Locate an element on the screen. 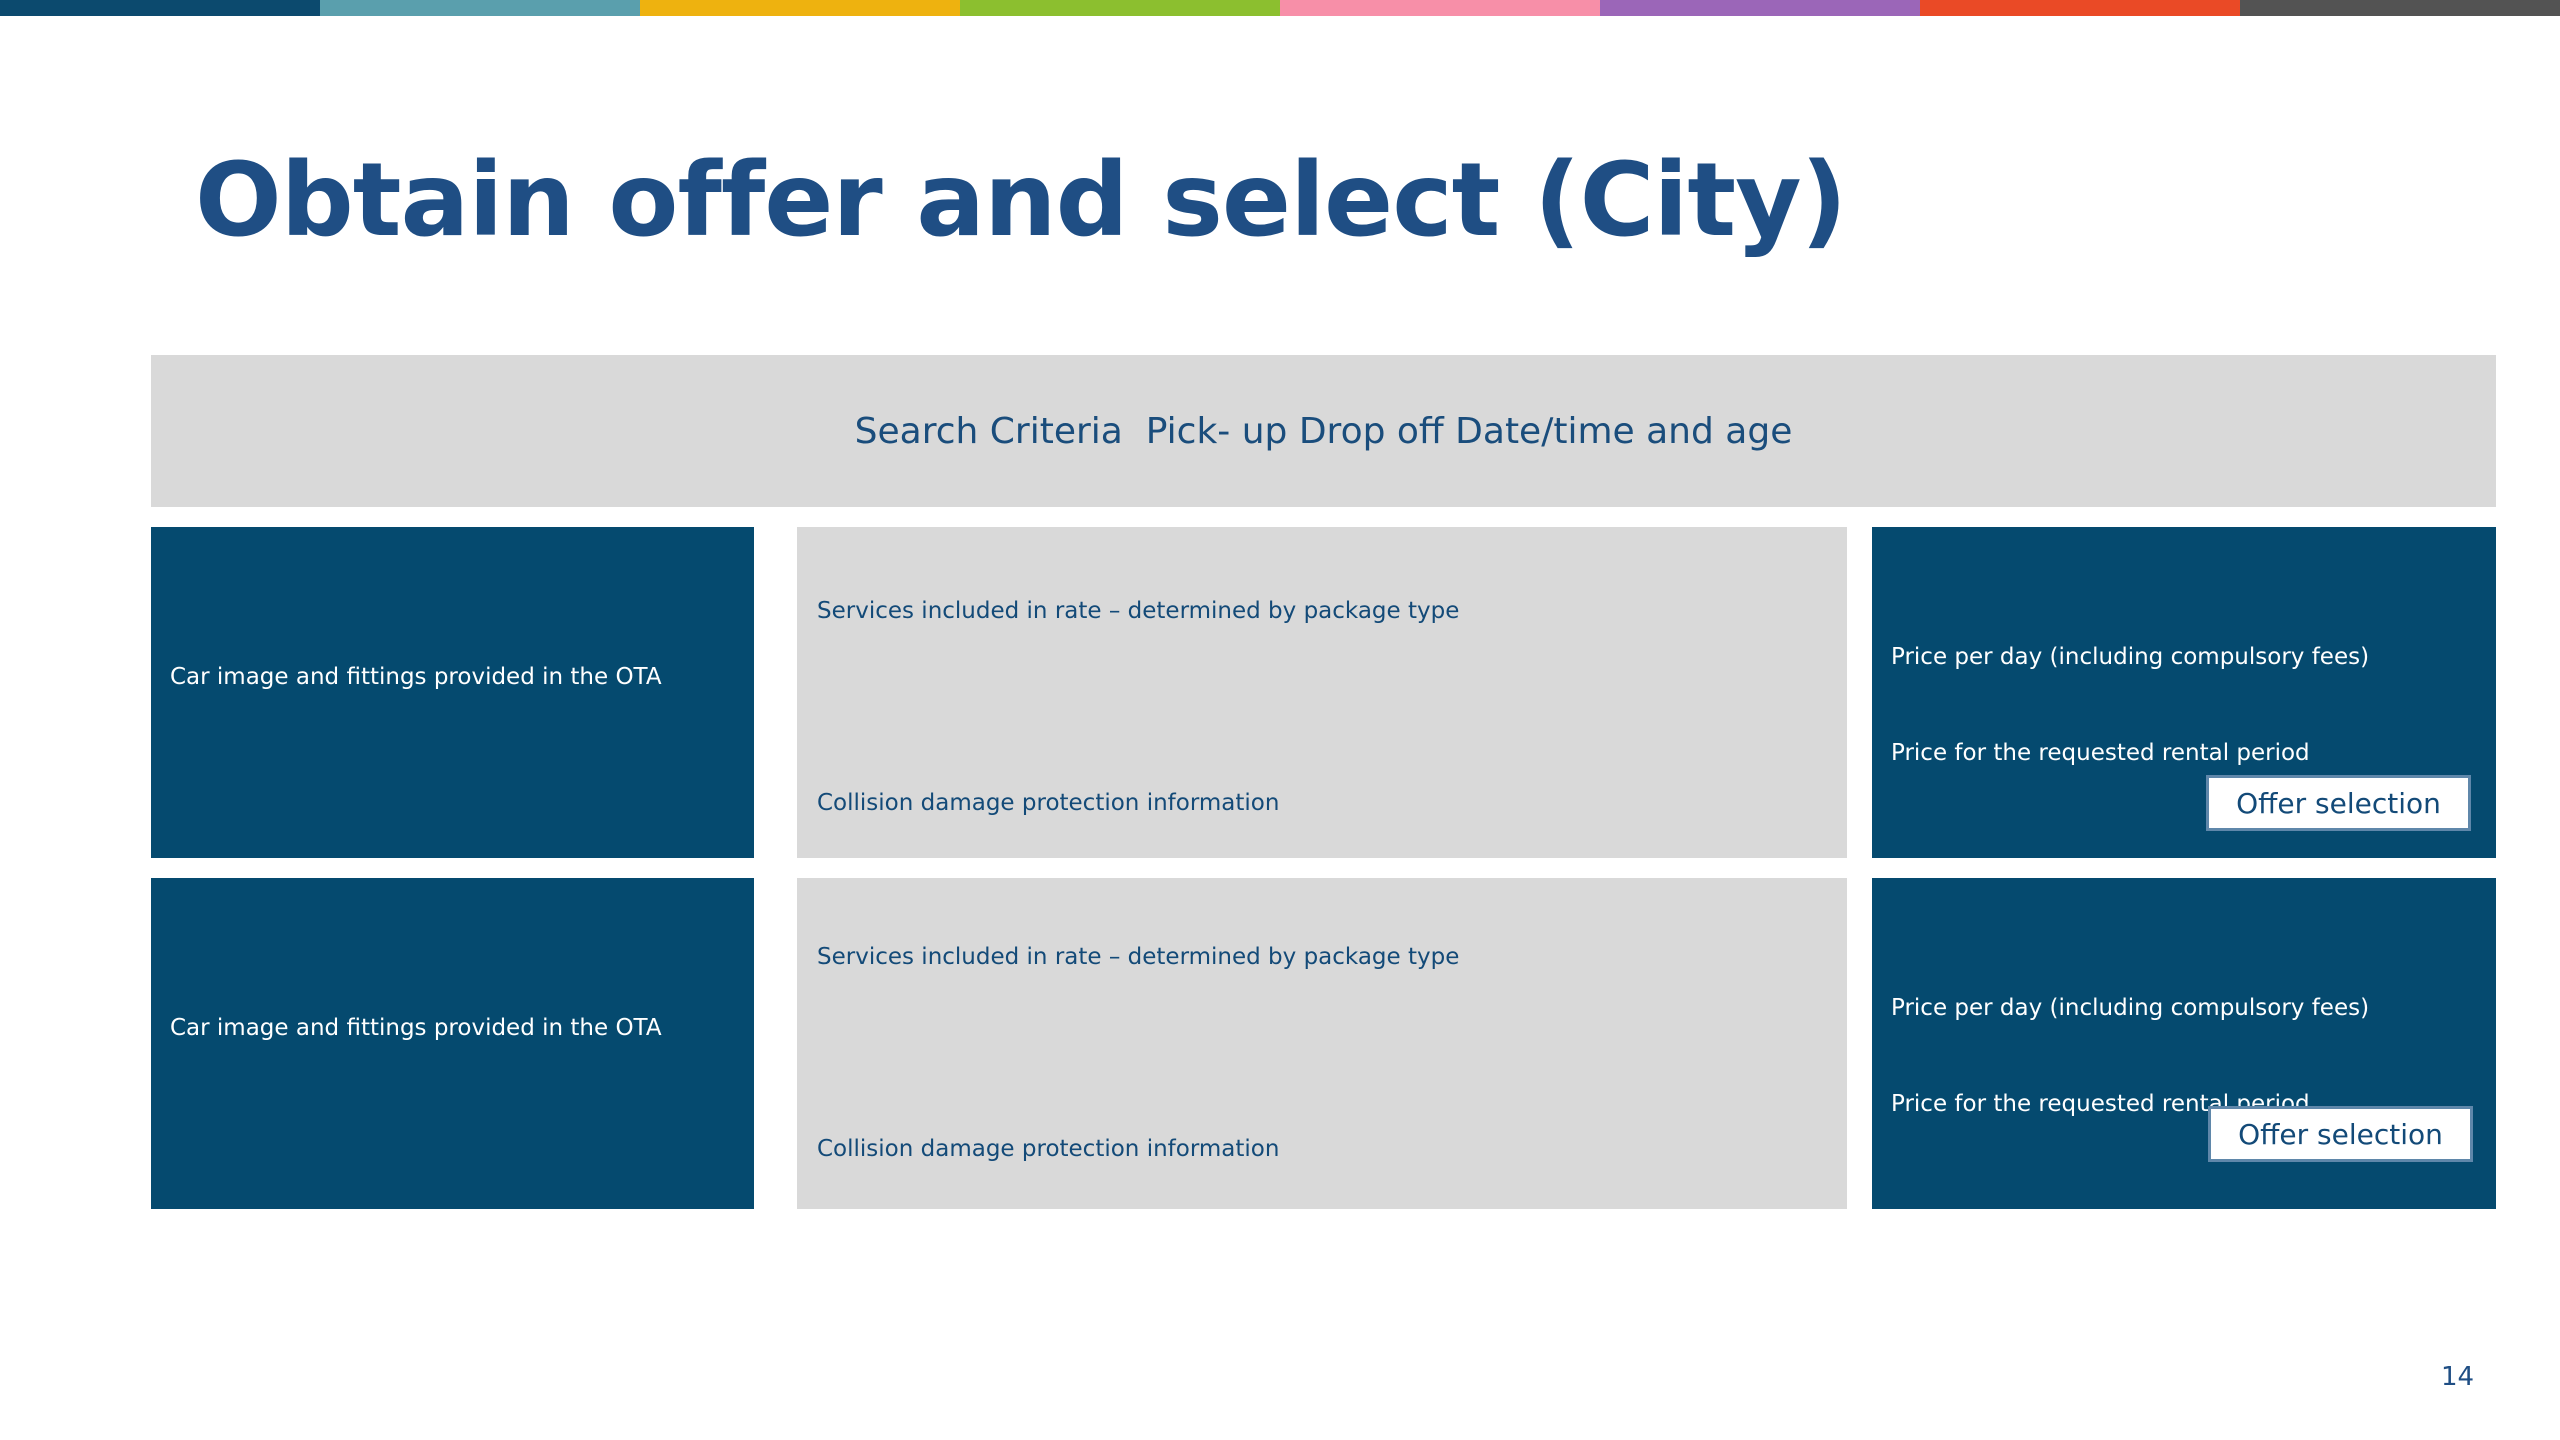 Image resolution: width=2560 pixels, height=1440 pixels. top-color-stripes is located at coordinates (1280, 8).